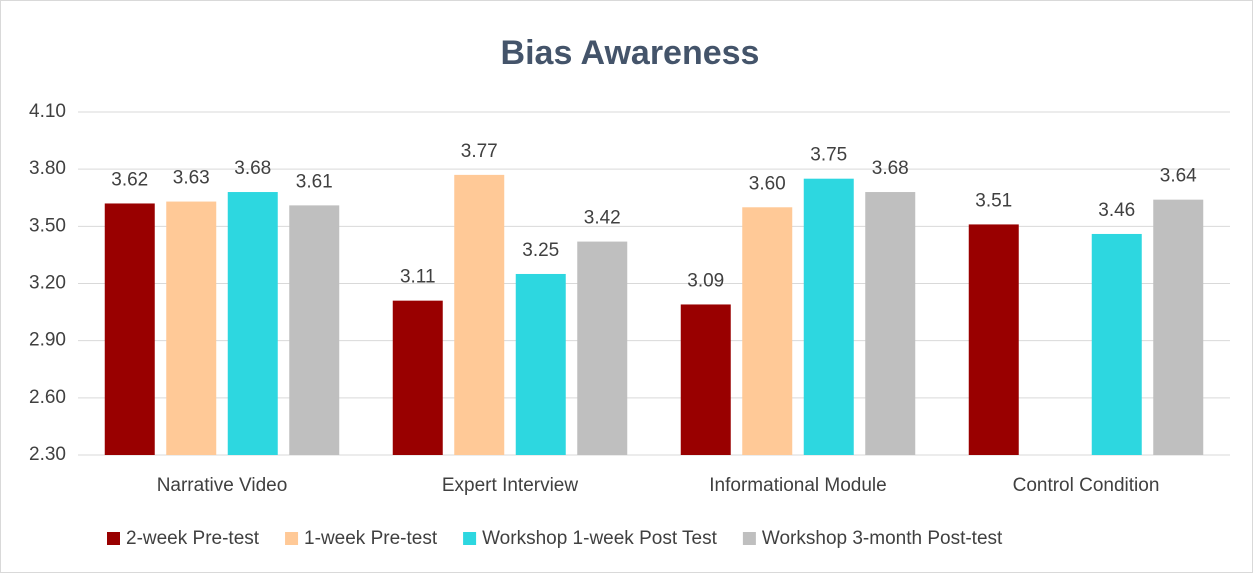 This screenshot has width=1253, height=573. Describe the element at coordinates (767, 183) in the screenshot. I see `data-label: 3.60` at that location.